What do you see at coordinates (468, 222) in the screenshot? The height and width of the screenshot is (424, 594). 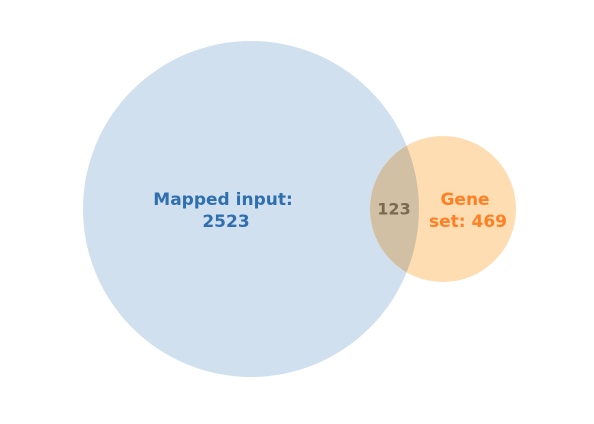 I see `gene-set-label-line-2: set: 469` at bounding box center [468, 222].